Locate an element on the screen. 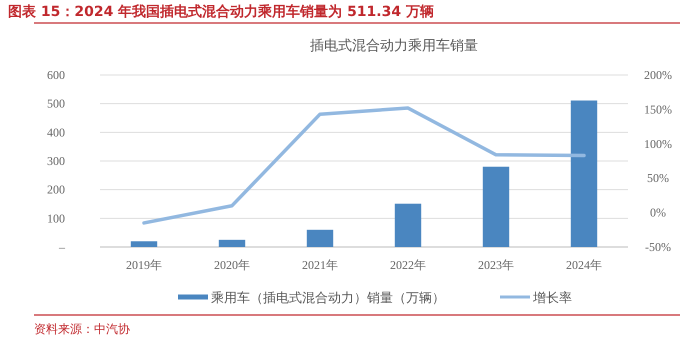 Image resolution: width=689 pixels, height=340 pixels. y-tick-label: 100 is located at coordinates (56, 218).